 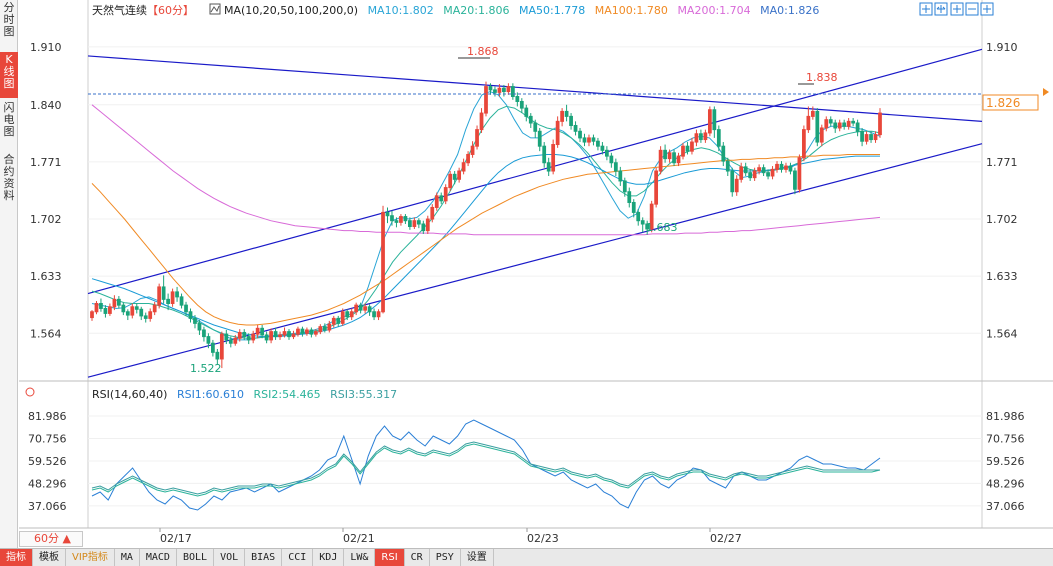 What do you see at coordinates (51, 539) in the screenshot?
I see `period-selector: 60分 ▲` at bounding box center [51, 539].